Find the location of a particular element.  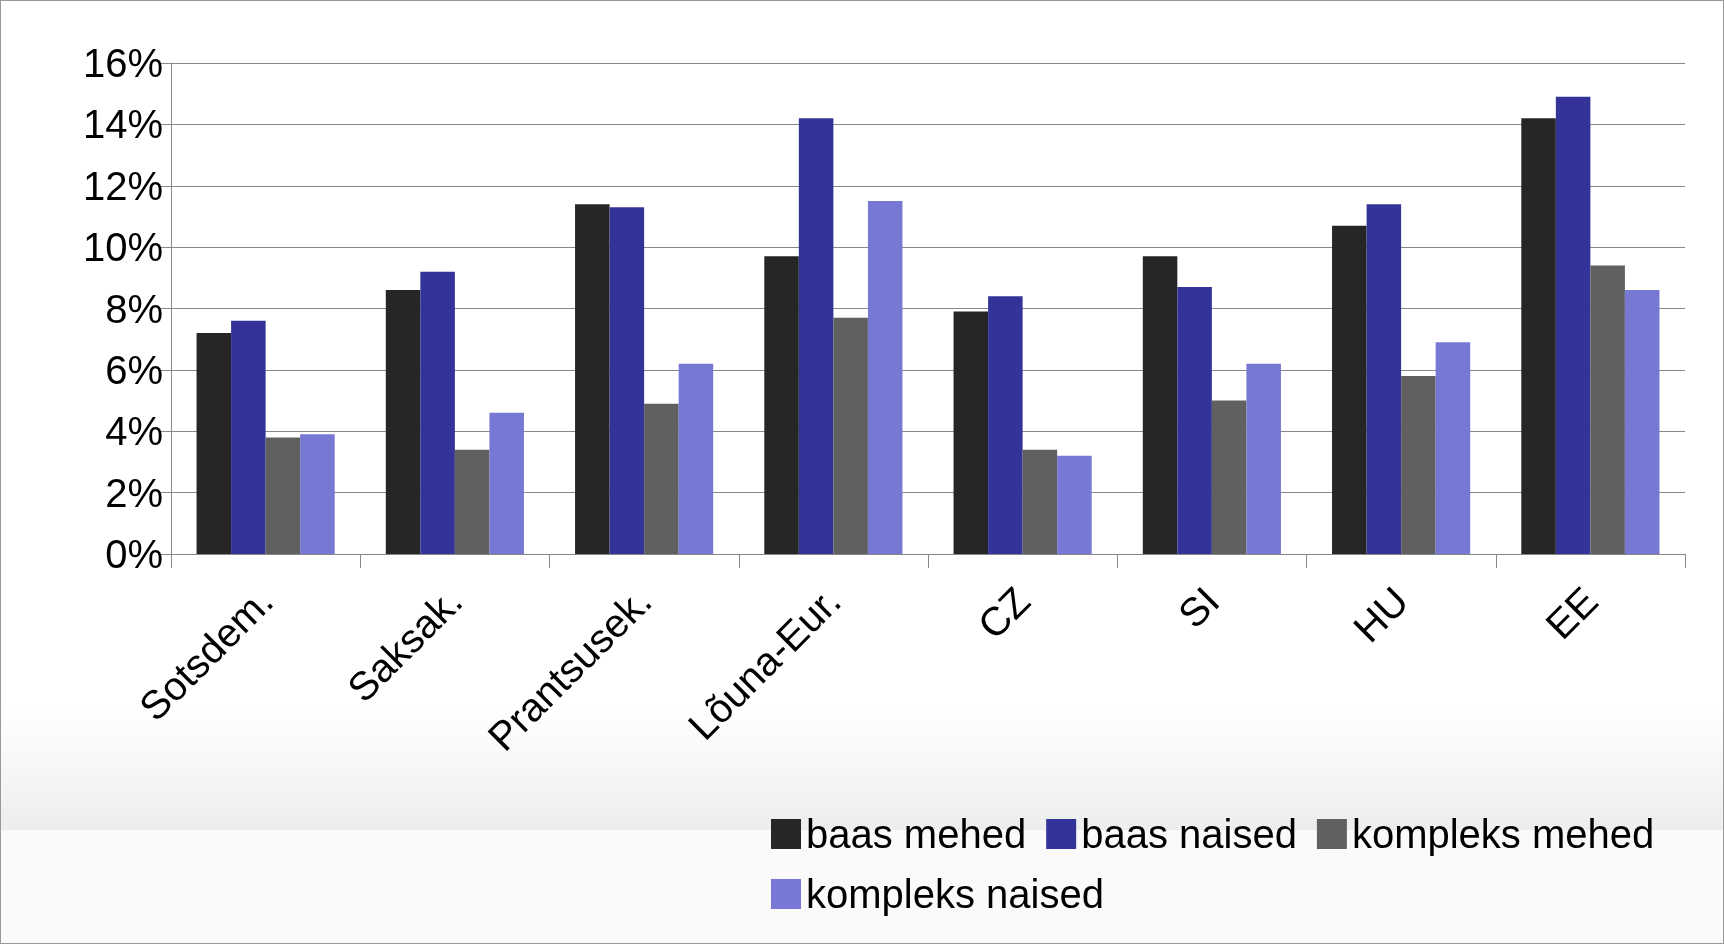

y-tick-label: 6% is located at coordinates (134, 369).